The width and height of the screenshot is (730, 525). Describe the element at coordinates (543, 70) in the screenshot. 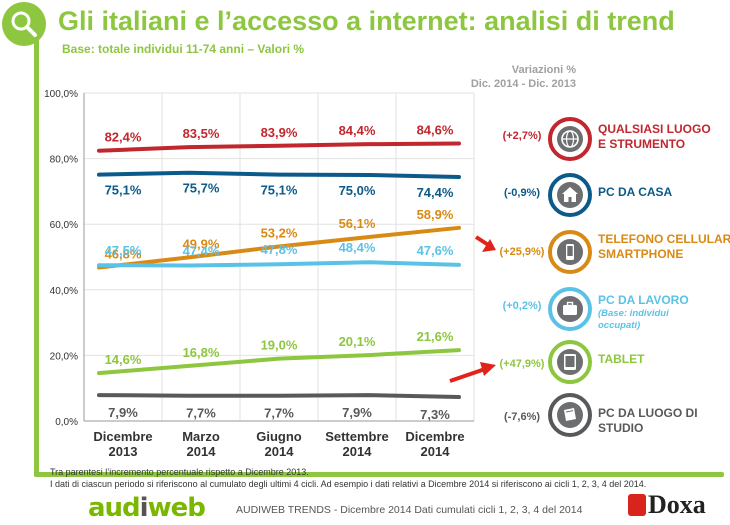

I see `variation-header-line1: Variazioni %` at that location.